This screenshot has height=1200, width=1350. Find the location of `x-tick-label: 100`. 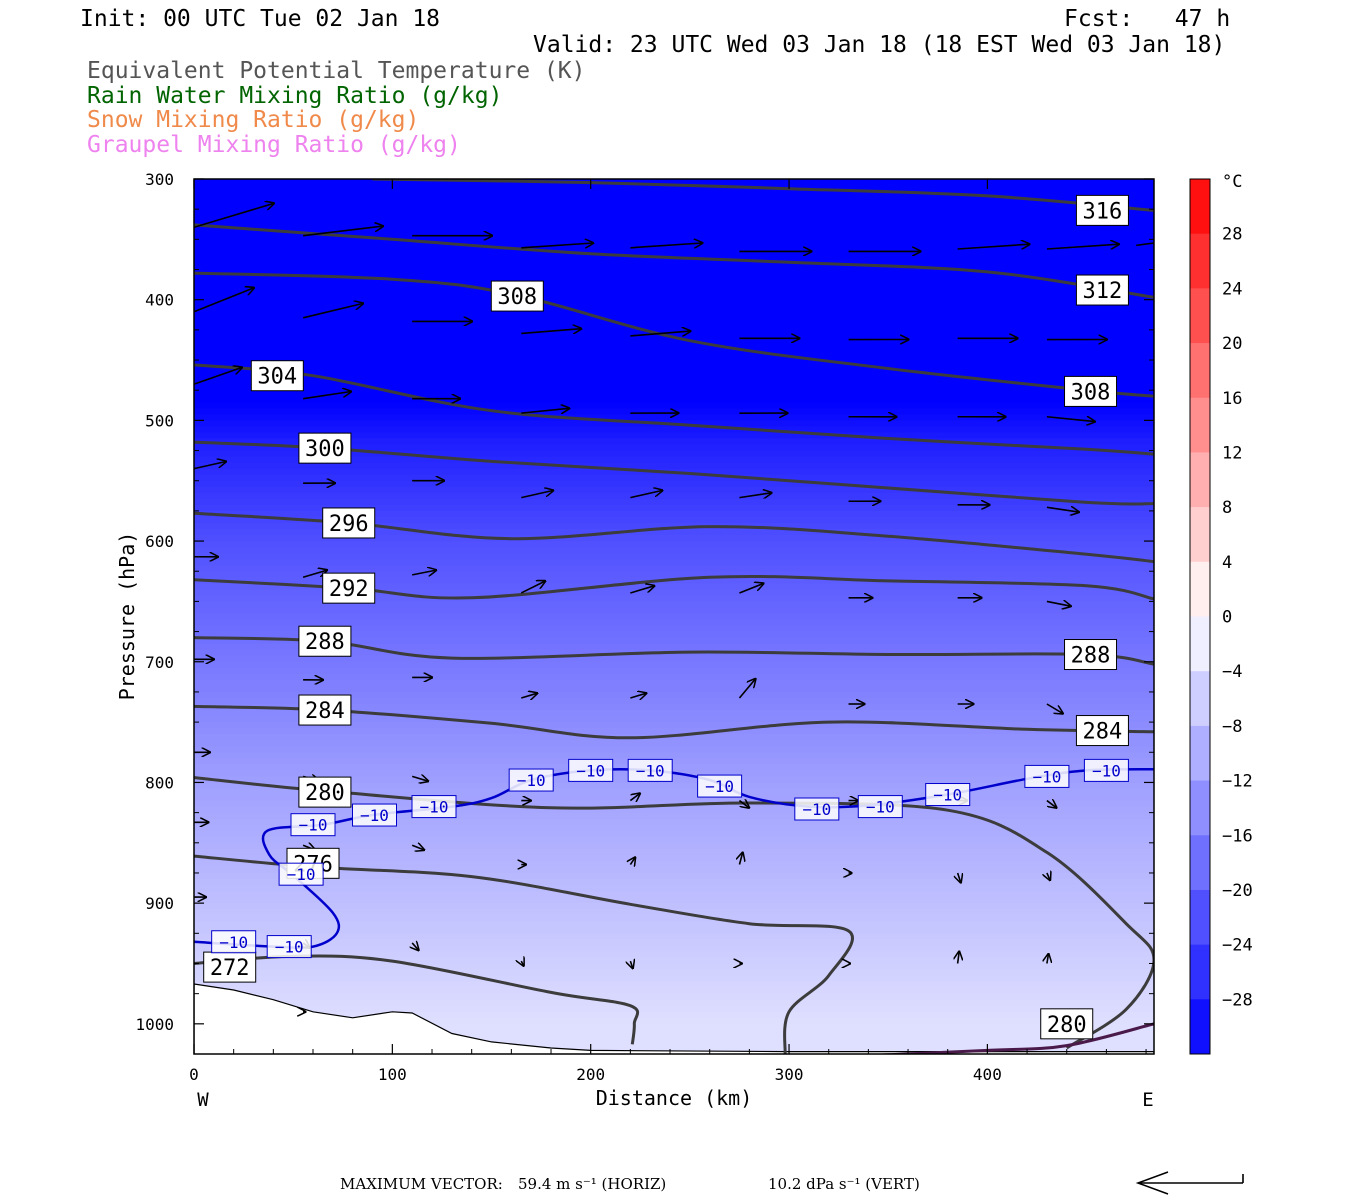

x-tick-label: 100 is located at coordinates (392, 1074).